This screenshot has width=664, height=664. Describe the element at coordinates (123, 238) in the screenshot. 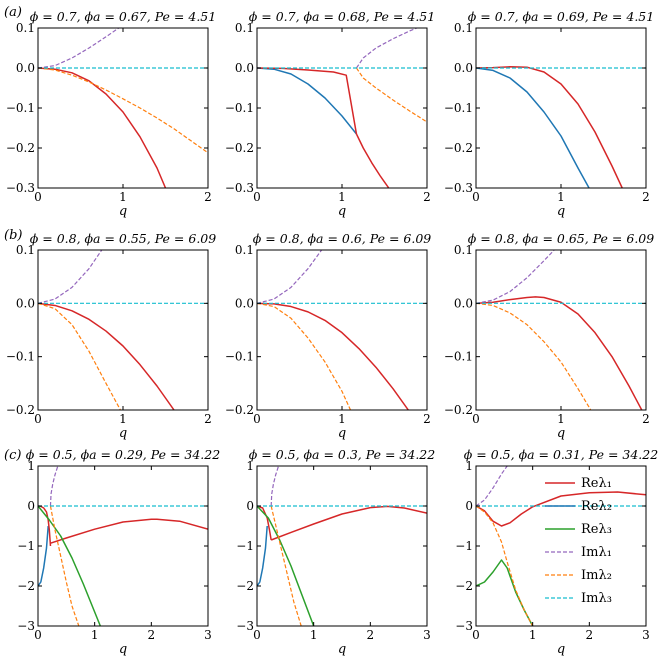

I see `panel-title: ϕ = 0.8, ϕa = 0.55, Pe = 6.09` at that location.